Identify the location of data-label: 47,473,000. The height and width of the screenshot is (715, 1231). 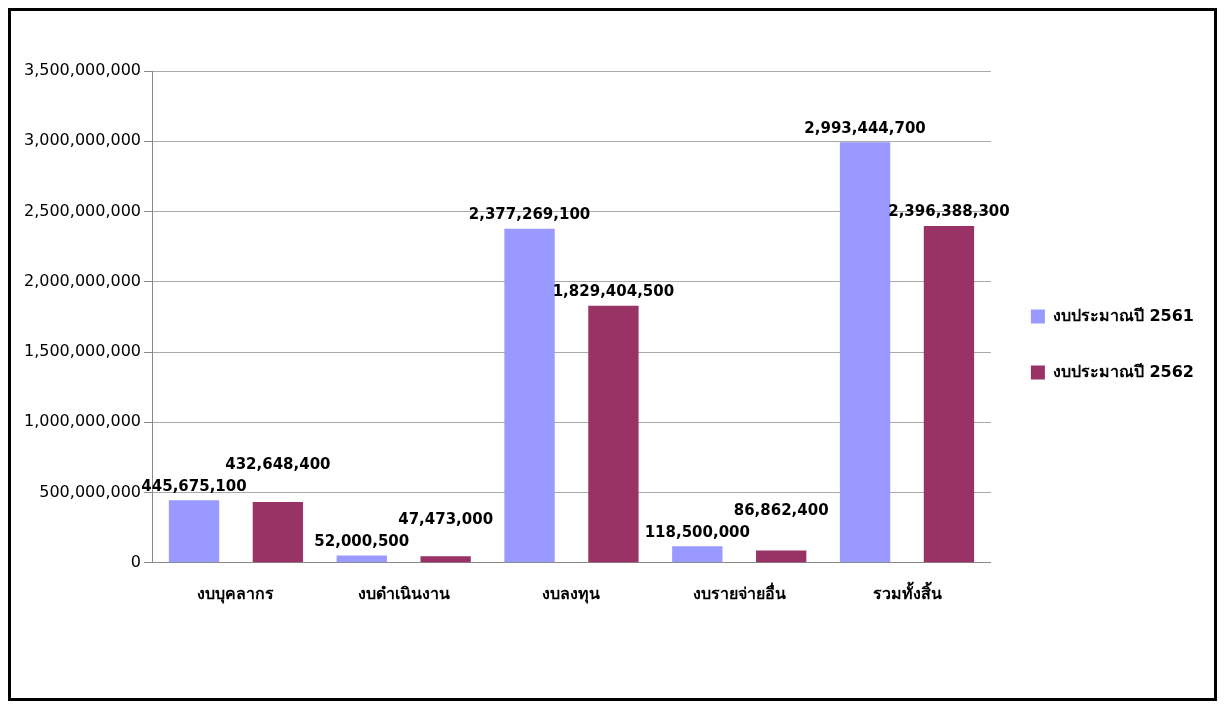
(446, 518).